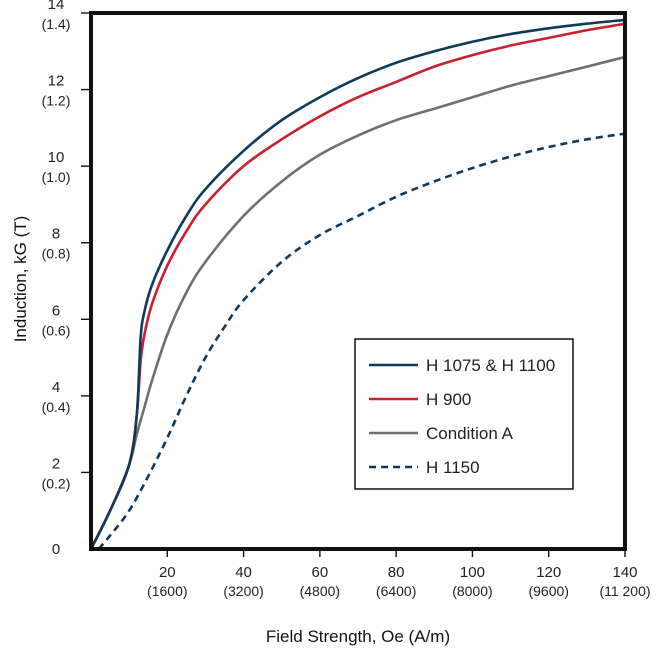 Image resolution: width=668 pixels, height=650 pixels. I want to click on x-tick-sublabel: (8000), so click(472, 591).